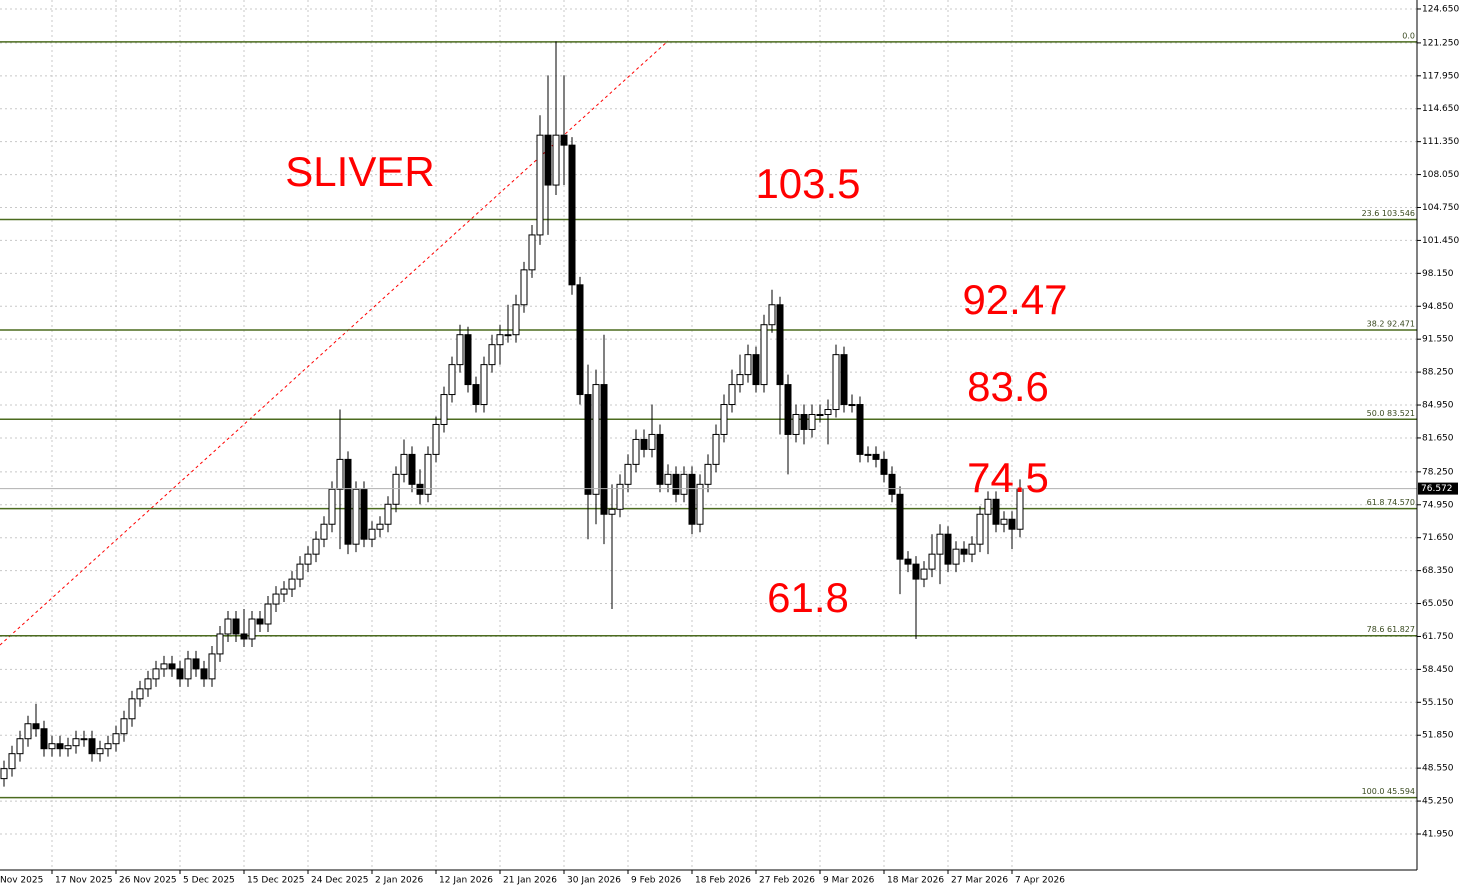 This screenshot has width=1459, height=888. I want to click on y-tick-label: 71.650, so click(1438, 538).